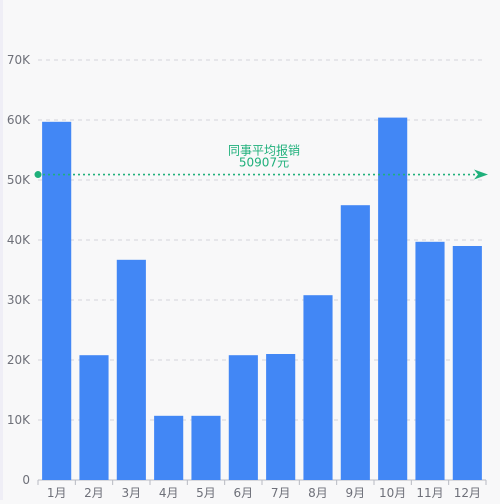 Image resolution: width=500 pixels, height=504 pixels. I want to click on x-tick-label: 3月, so click(132, 493).